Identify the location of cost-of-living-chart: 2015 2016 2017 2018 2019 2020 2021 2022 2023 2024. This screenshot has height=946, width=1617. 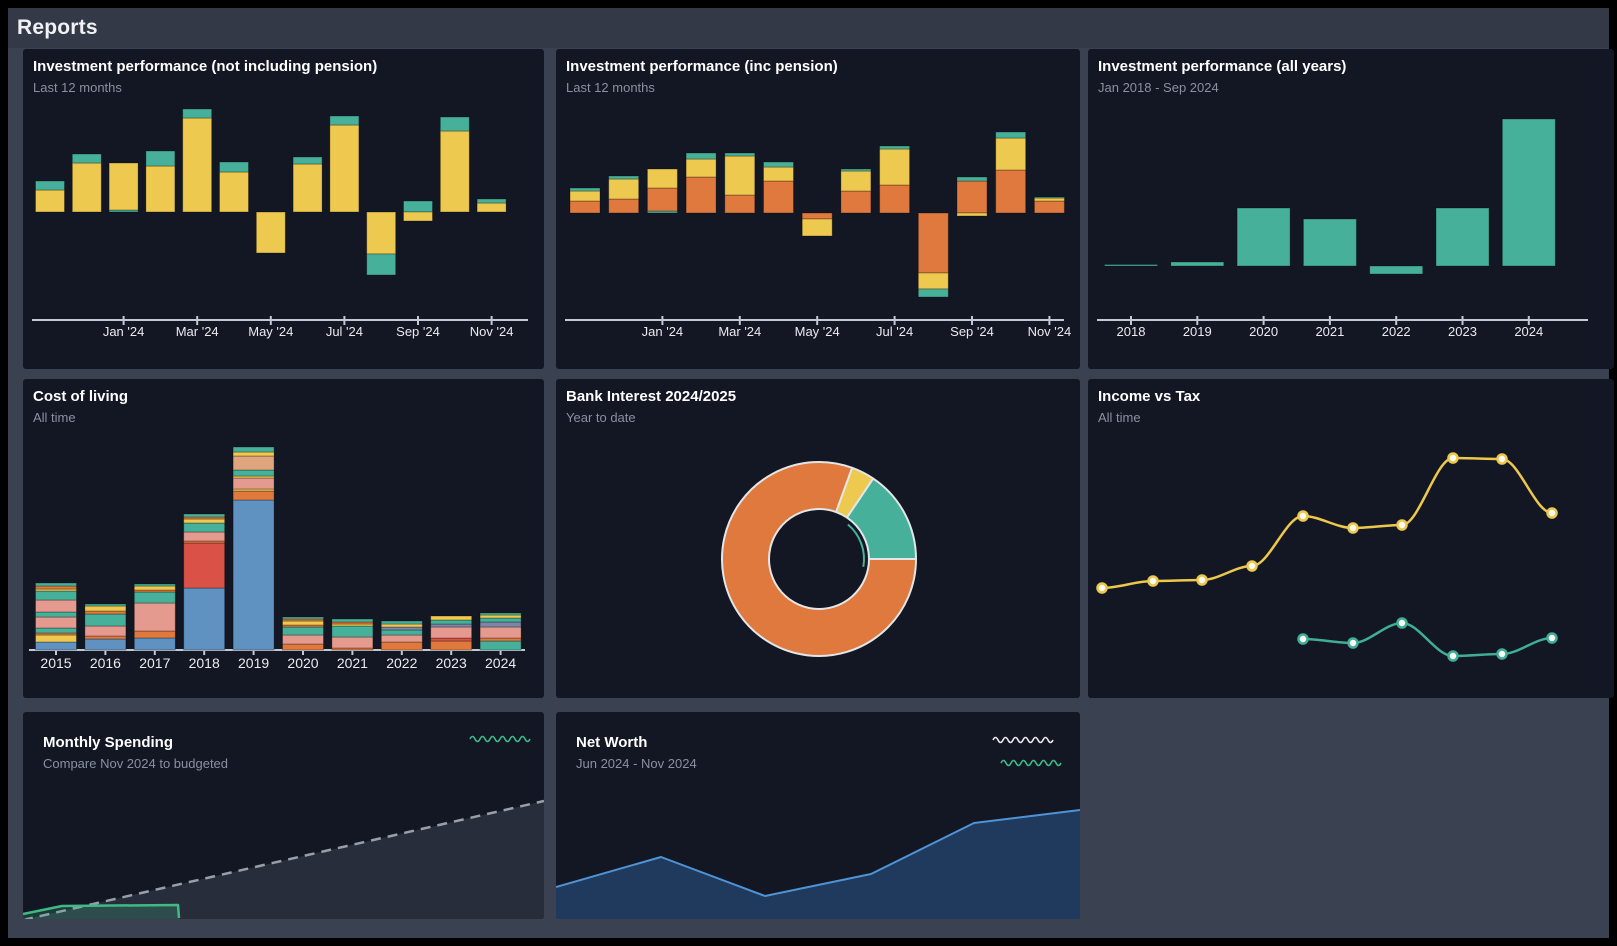
(283, 538).